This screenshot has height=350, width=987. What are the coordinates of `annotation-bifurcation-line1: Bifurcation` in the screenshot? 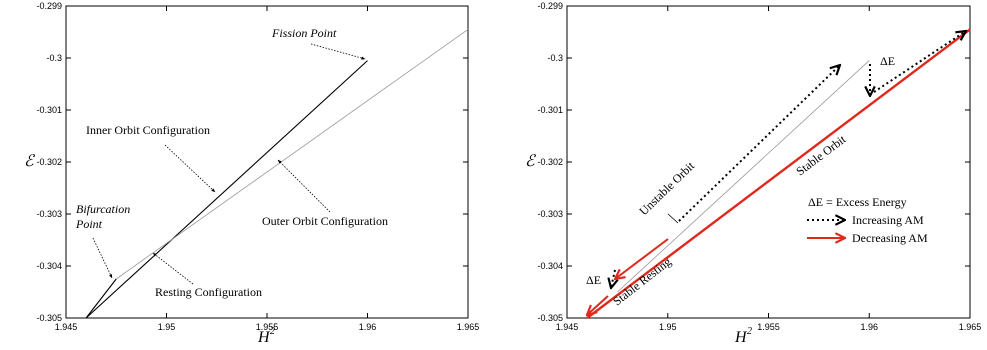 It's located at (103, 209).